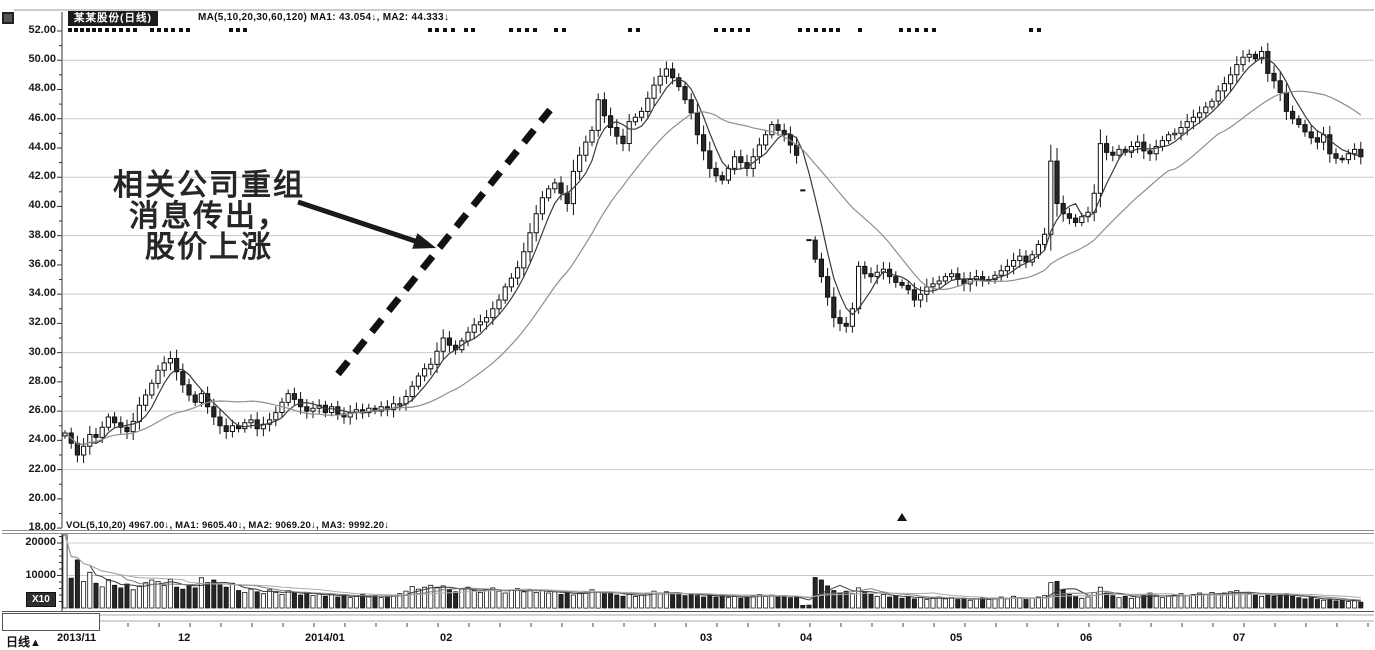 Image resolution: width=1375 pixels, height=650 pixels. Describe the element at coordinates (42, 263) in the screenshot. I see `y-axis-label: 36.00` at that location.